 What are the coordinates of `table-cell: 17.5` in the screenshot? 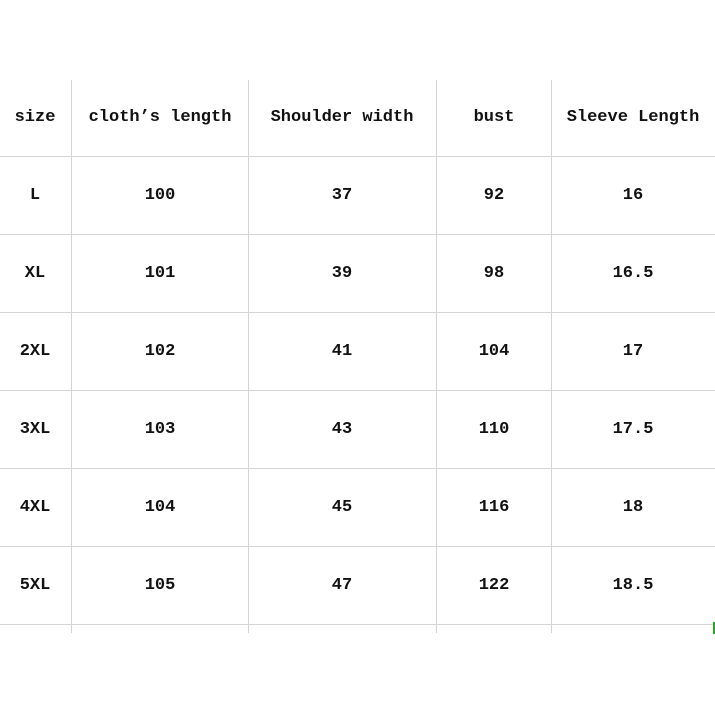 It's located at (633, 429).